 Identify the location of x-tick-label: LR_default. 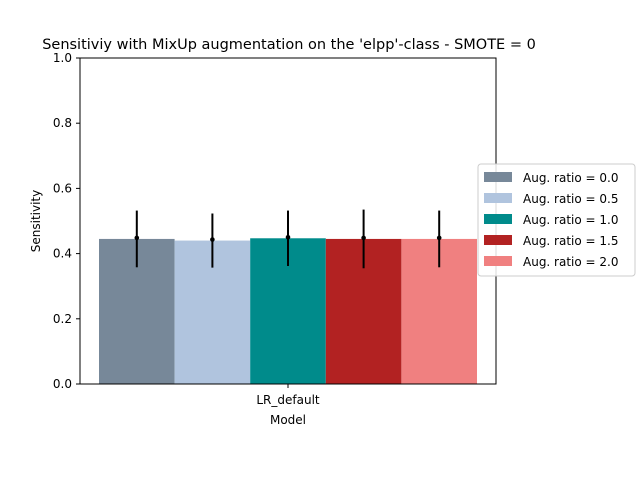
(288, 400).